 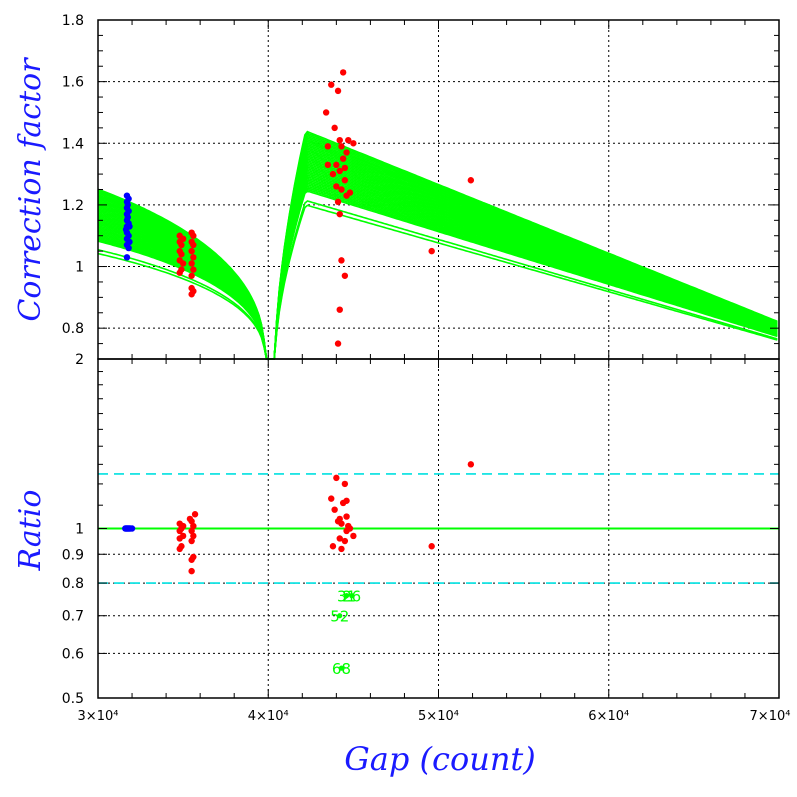 I want to click on top-y-axis-label: Correction factor, so click(x=30, y=189).